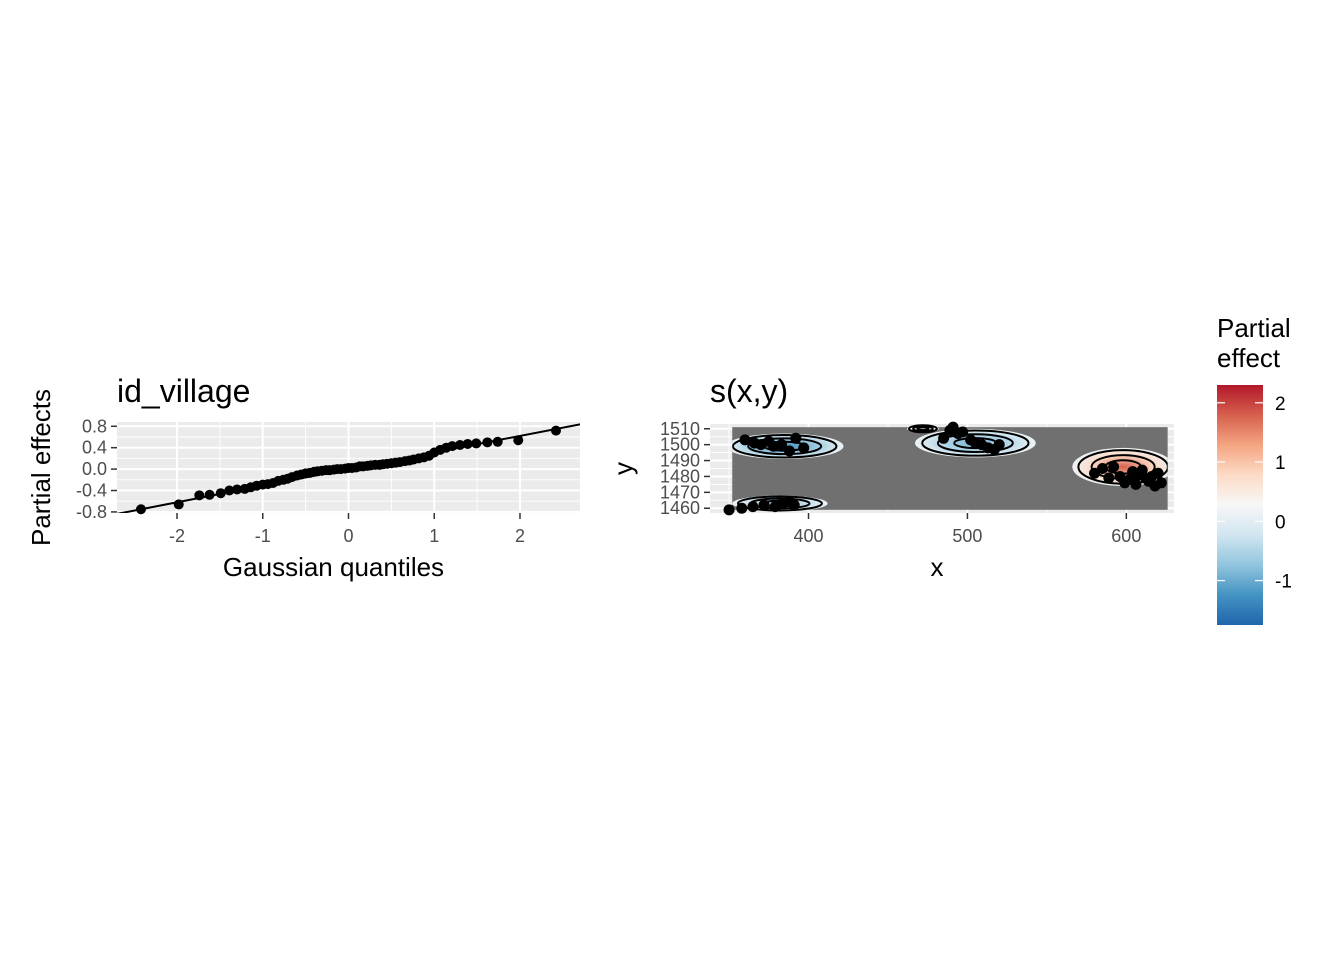 The height and width of the screenshot is (965, 1344). Describe the element at coordinates (434, 536) in the screenshot. I see `x-tick-label: 1` at that location.